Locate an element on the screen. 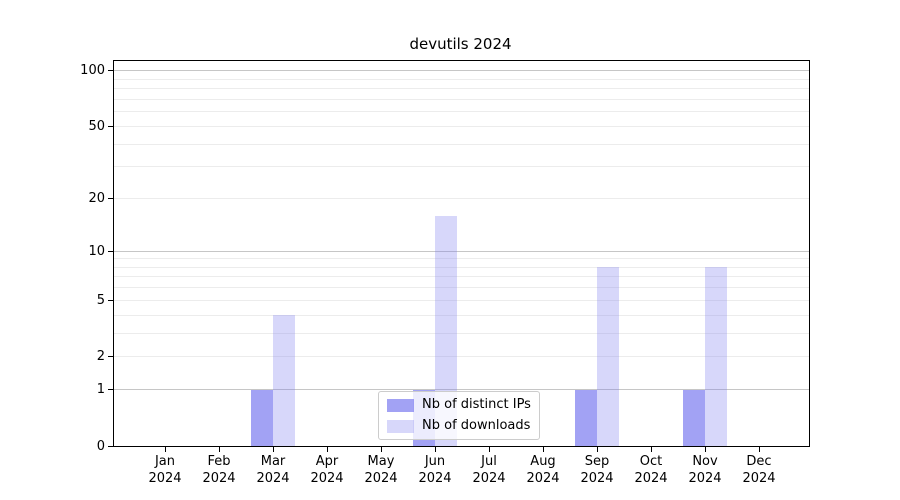 The image size is (900, 500). legend-label-nb-of-distinct-ips: Nb of distinct IPs is located at coordinates (476, 404).